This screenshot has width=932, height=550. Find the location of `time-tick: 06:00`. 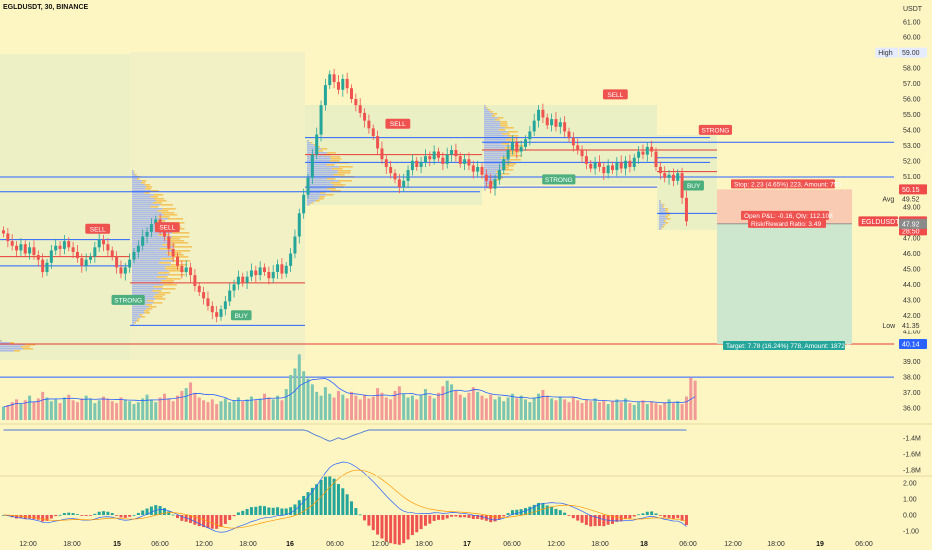

time-tick: 06:00 is located at coordinates (864, 544).